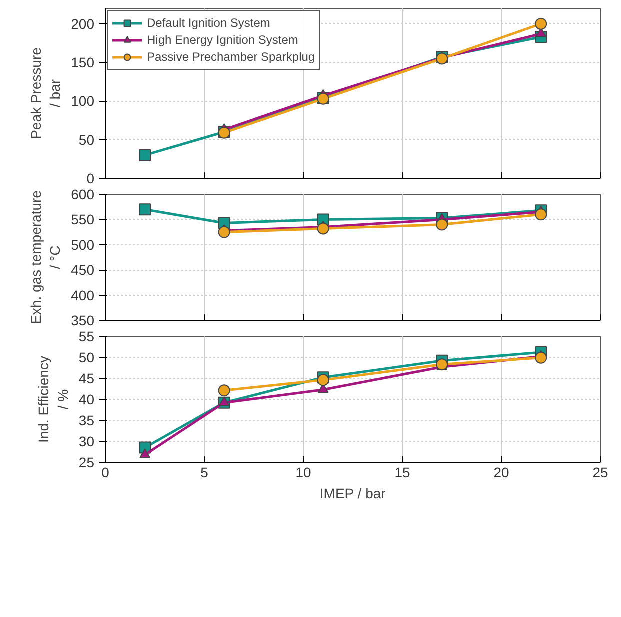 Image resolution: width=621 pixels, height=617 pixels. Describe the element at coordinates (83, 220) in the screenshot. I see `y-tick-label: 550` at that location.